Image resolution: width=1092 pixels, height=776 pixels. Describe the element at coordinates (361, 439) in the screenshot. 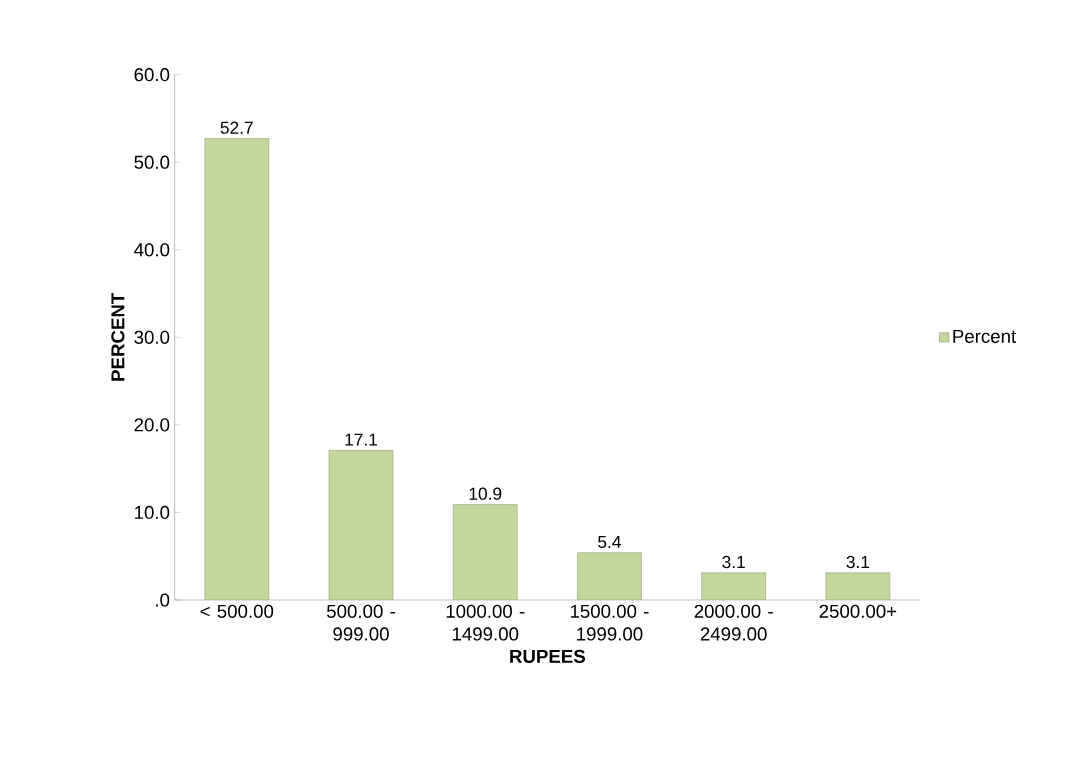

I see `data-label: 17.1` at that location.